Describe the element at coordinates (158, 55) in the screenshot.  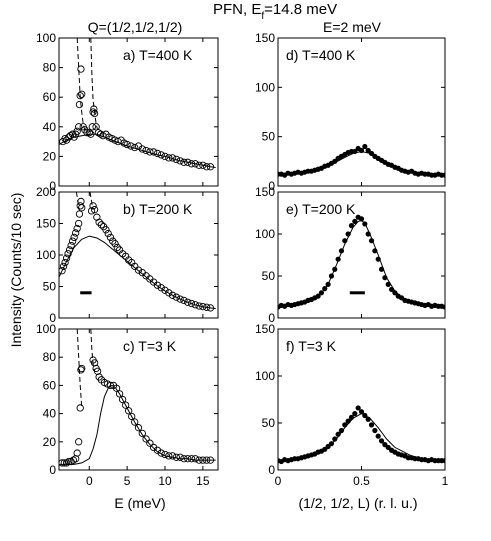
I see `panel-label: a) T=400 K` at that location.